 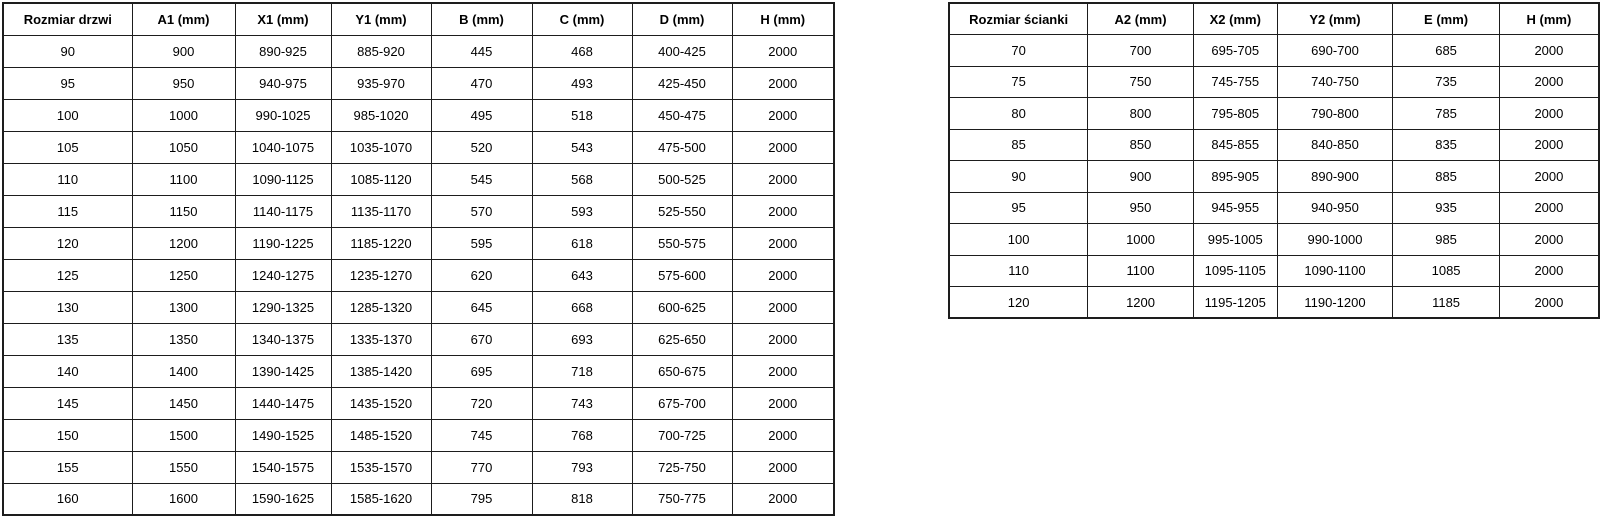 What do you see at coordinates (1140, 239) in the screenshot?
I see `table-cell: 1000` at bounding box center [1140, 239].